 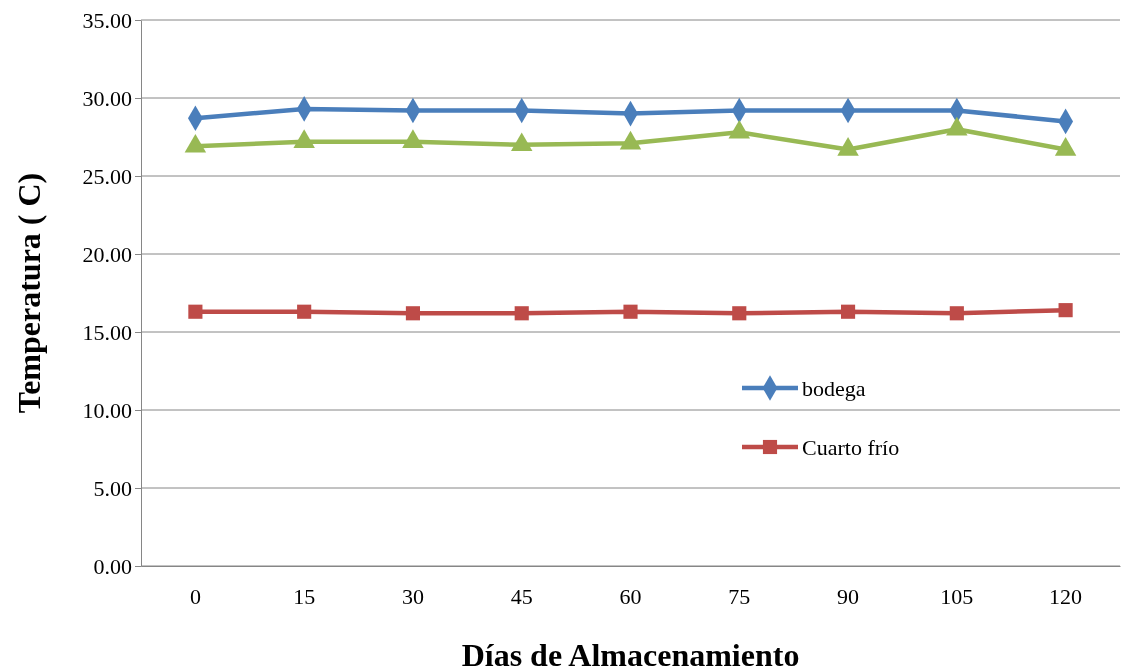 What do you see at coordinates (107, 98) in the screenshot?
I see `y-tick-label: 30.00` at bounding box center [107, 98].